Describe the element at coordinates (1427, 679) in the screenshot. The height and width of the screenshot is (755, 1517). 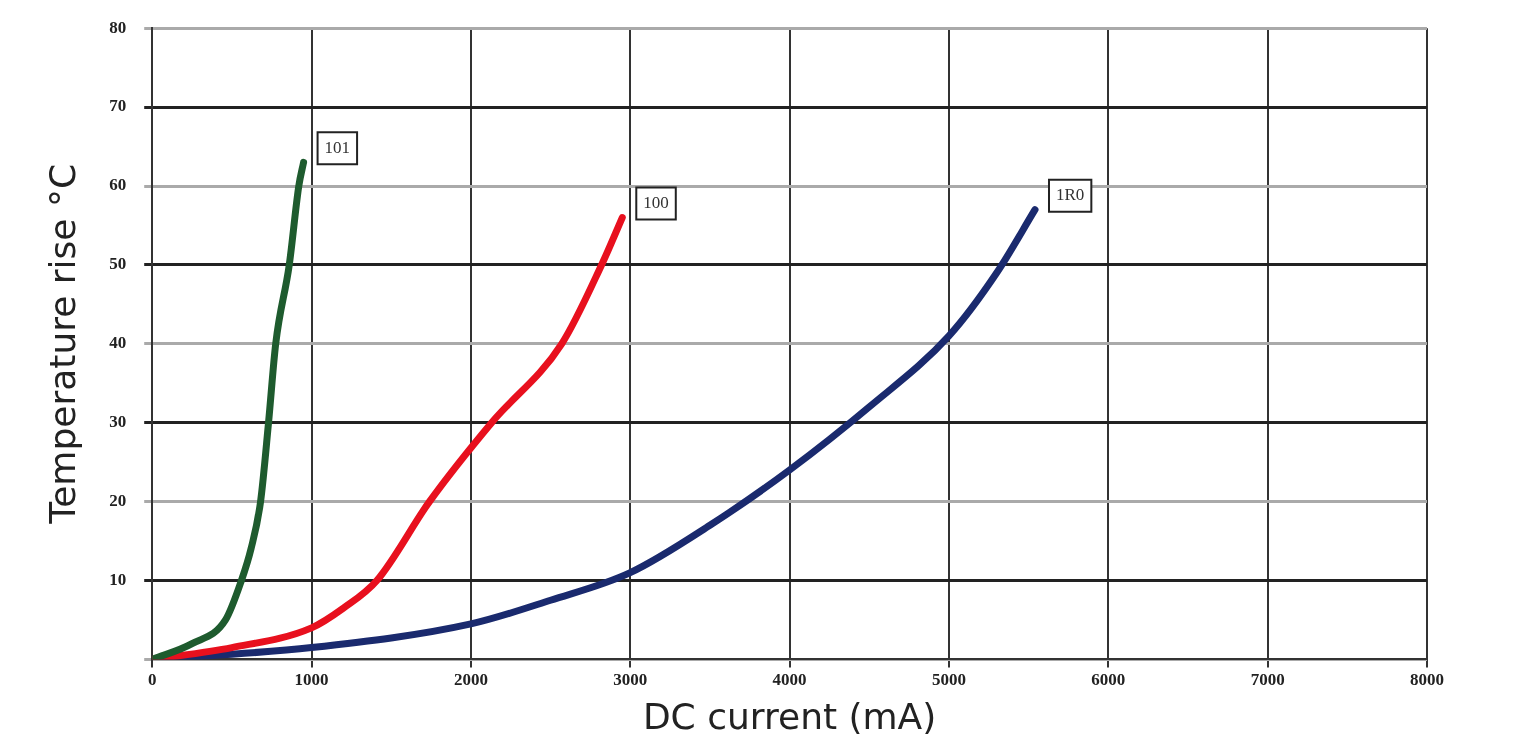
I see `x-tick-label: 8000` at that location.